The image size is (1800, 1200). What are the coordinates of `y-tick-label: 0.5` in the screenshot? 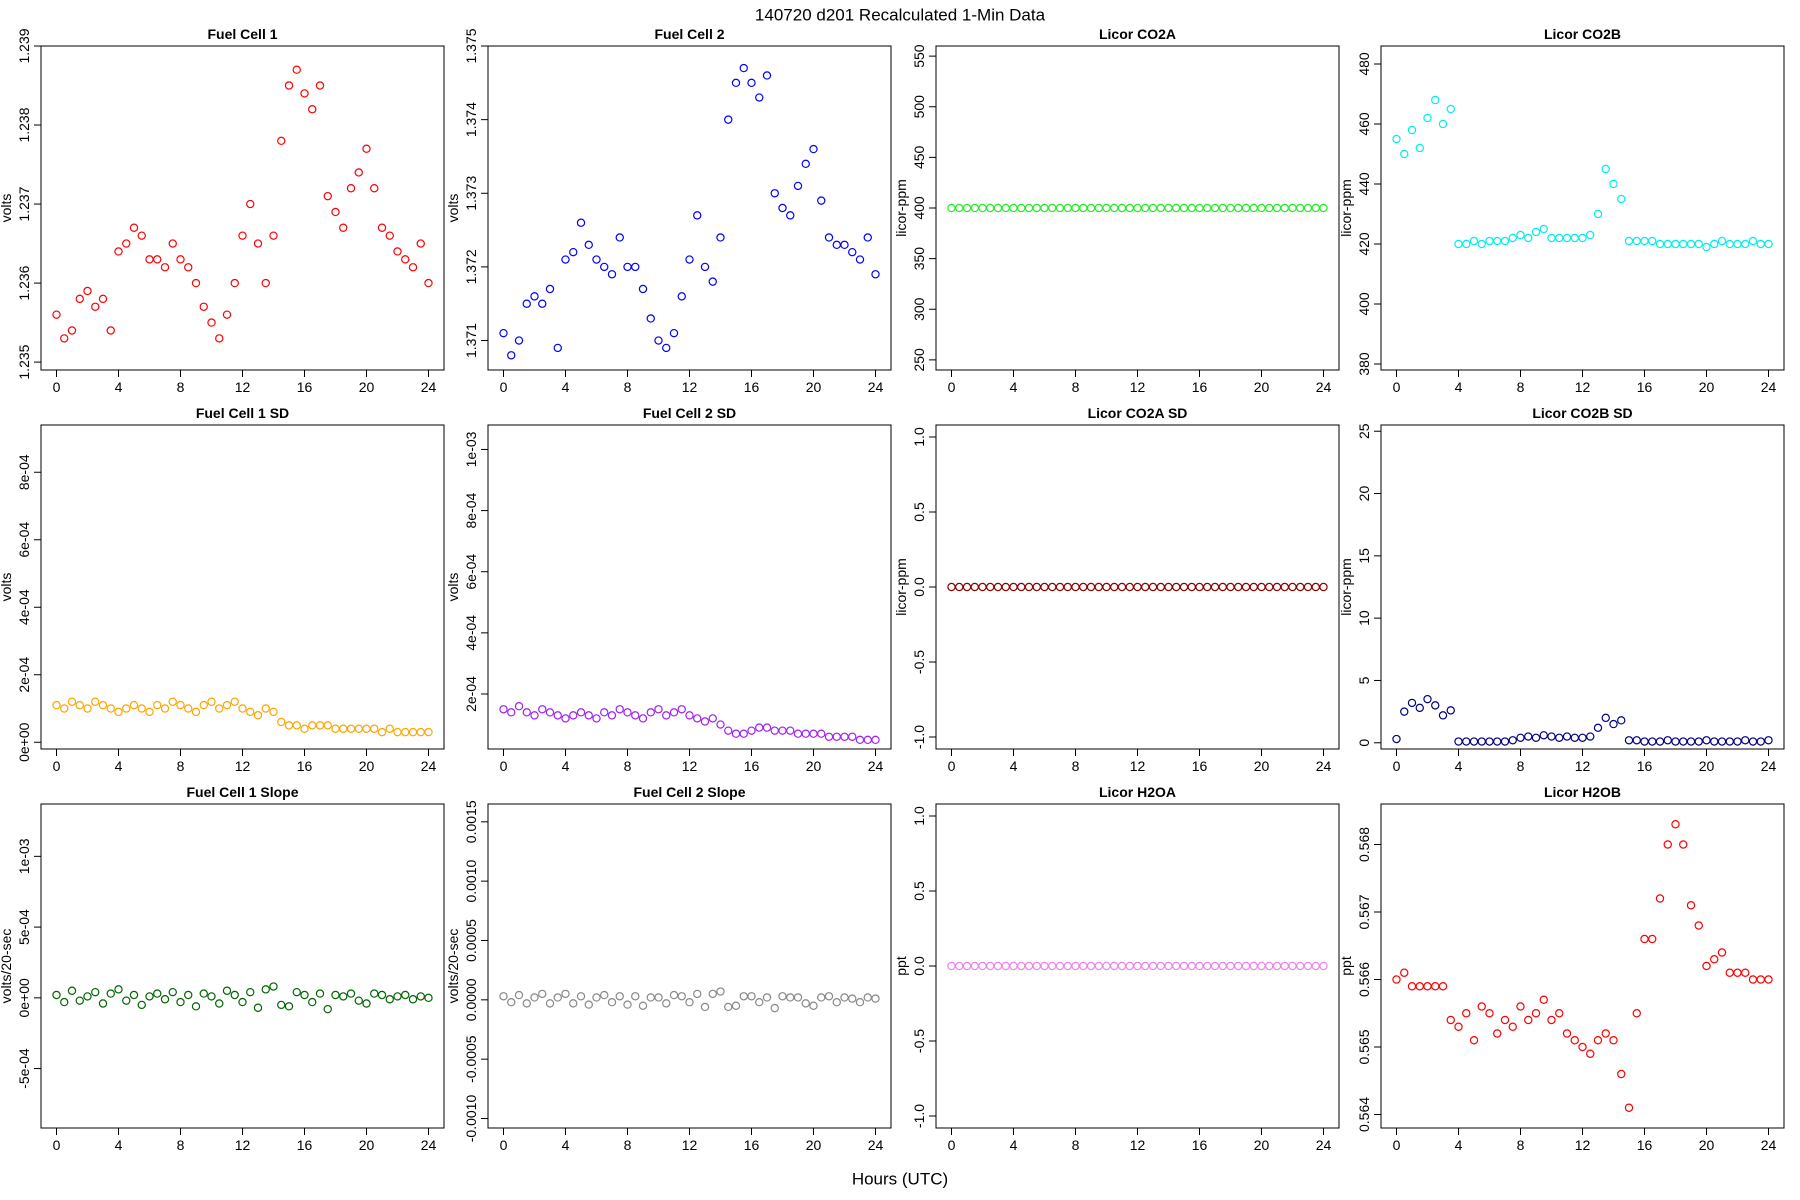 It's located at (919, 891).